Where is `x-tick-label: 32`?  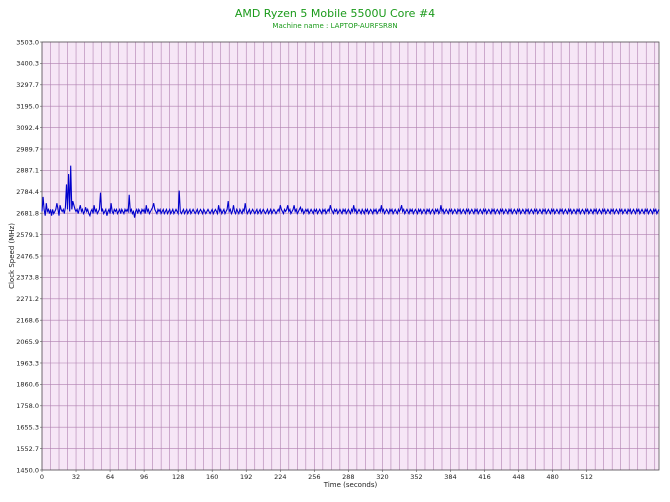
x-tick-label: 32 is located at coordinates (76, 477).